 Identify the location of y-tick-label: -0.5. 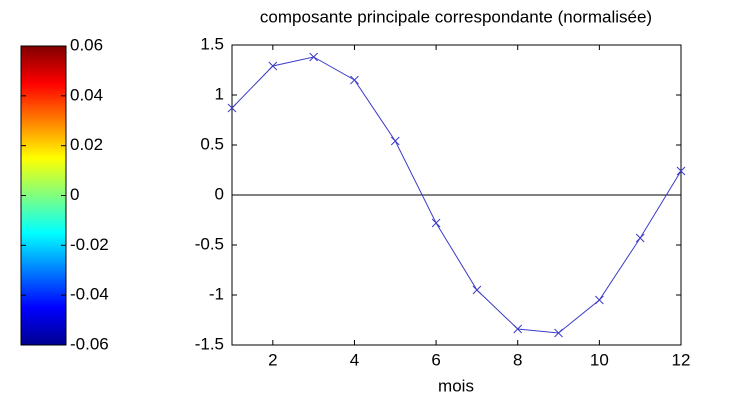
(209, 243).